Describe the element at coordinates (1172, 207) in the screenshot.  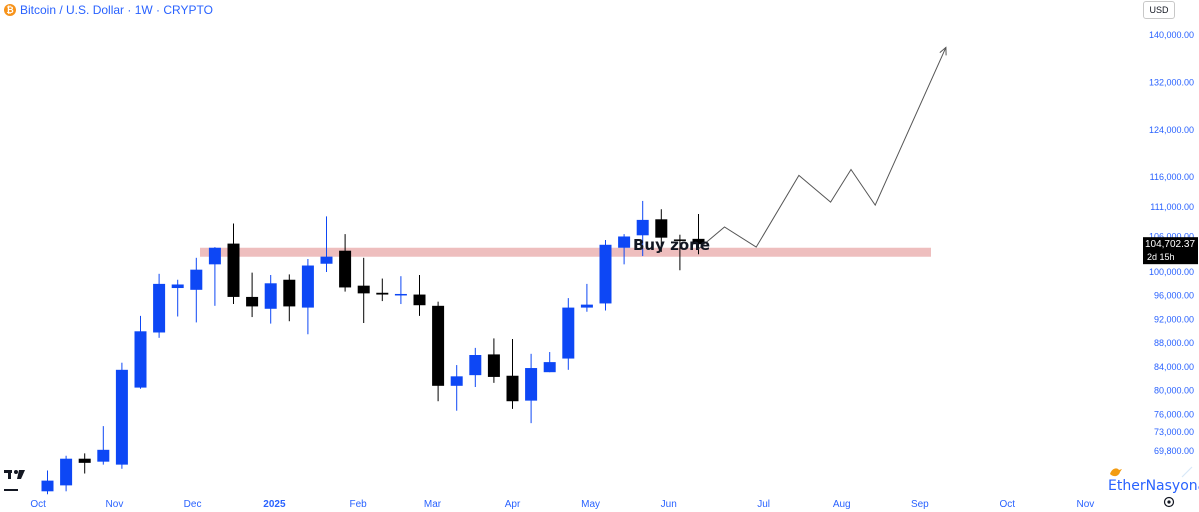
I see `y-tick-label: 111,000.00` at that location.